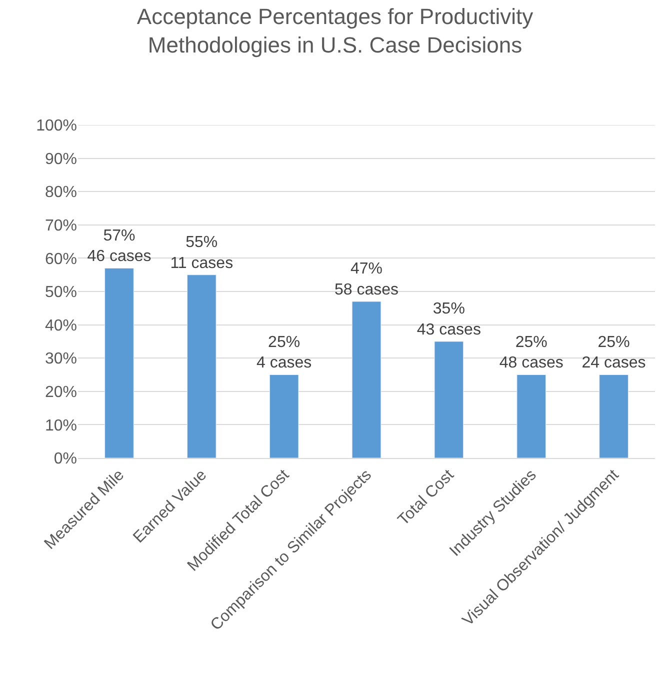 Image resolution: width=670 pixels, height=689 pixels. What do you see at coordinates (60, 425) in the screenshot?
I see `y-tick-label: 10%` at bounding box center [60, 425].